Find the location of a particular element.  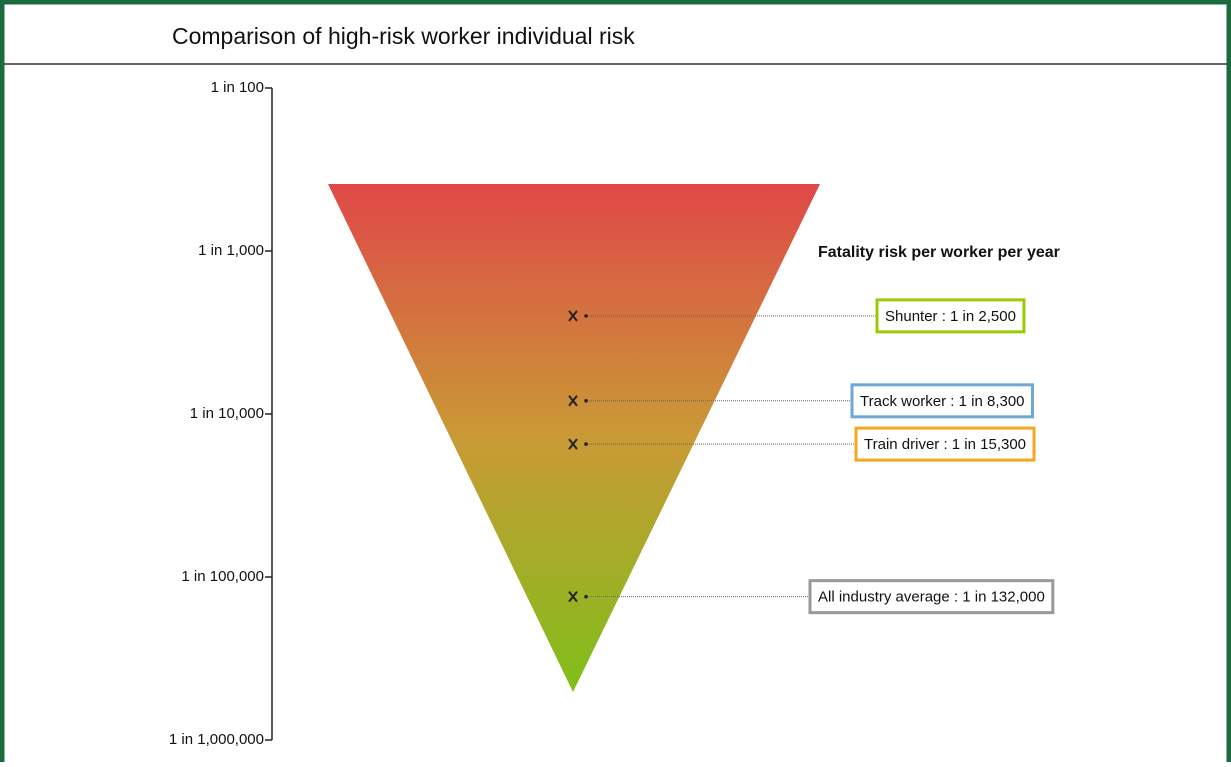

annotation: Fatality risk per worker per year is located at coordinates (939, 252).